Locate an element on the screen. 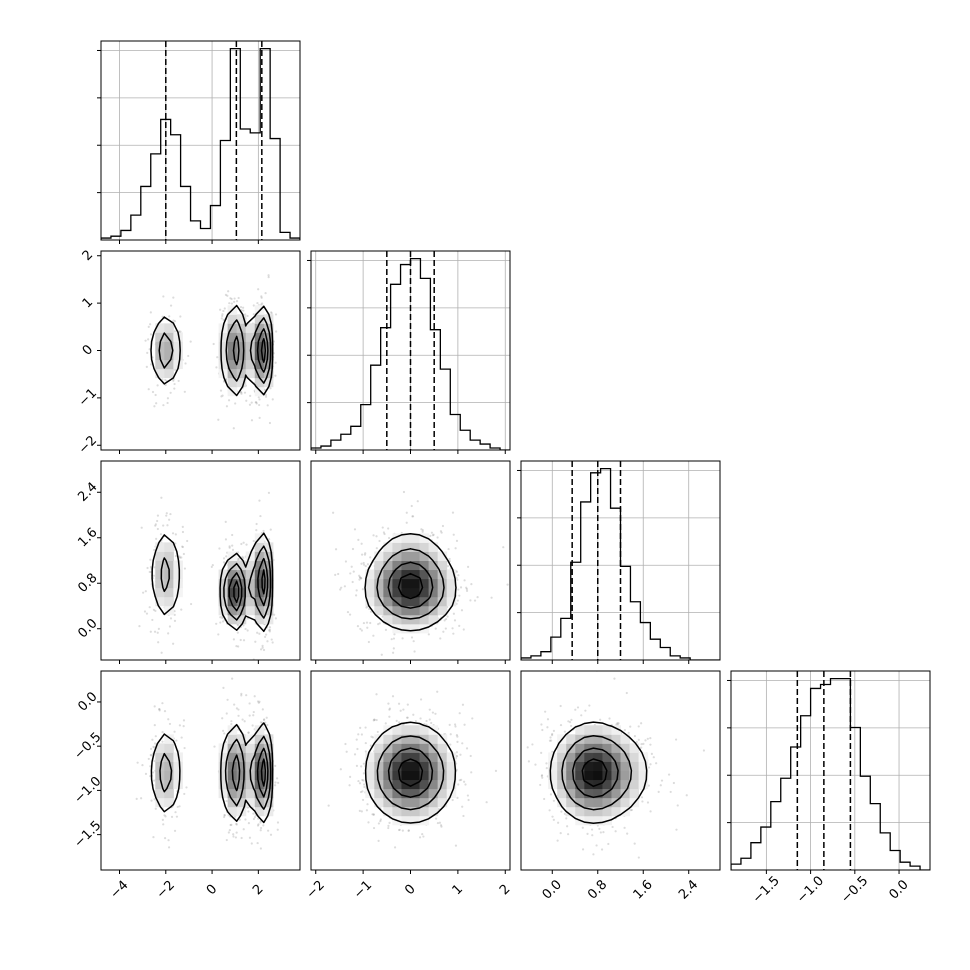 The width and height of the screenshot is (970, 970). axes-frame is located at coordinates (620, 560).